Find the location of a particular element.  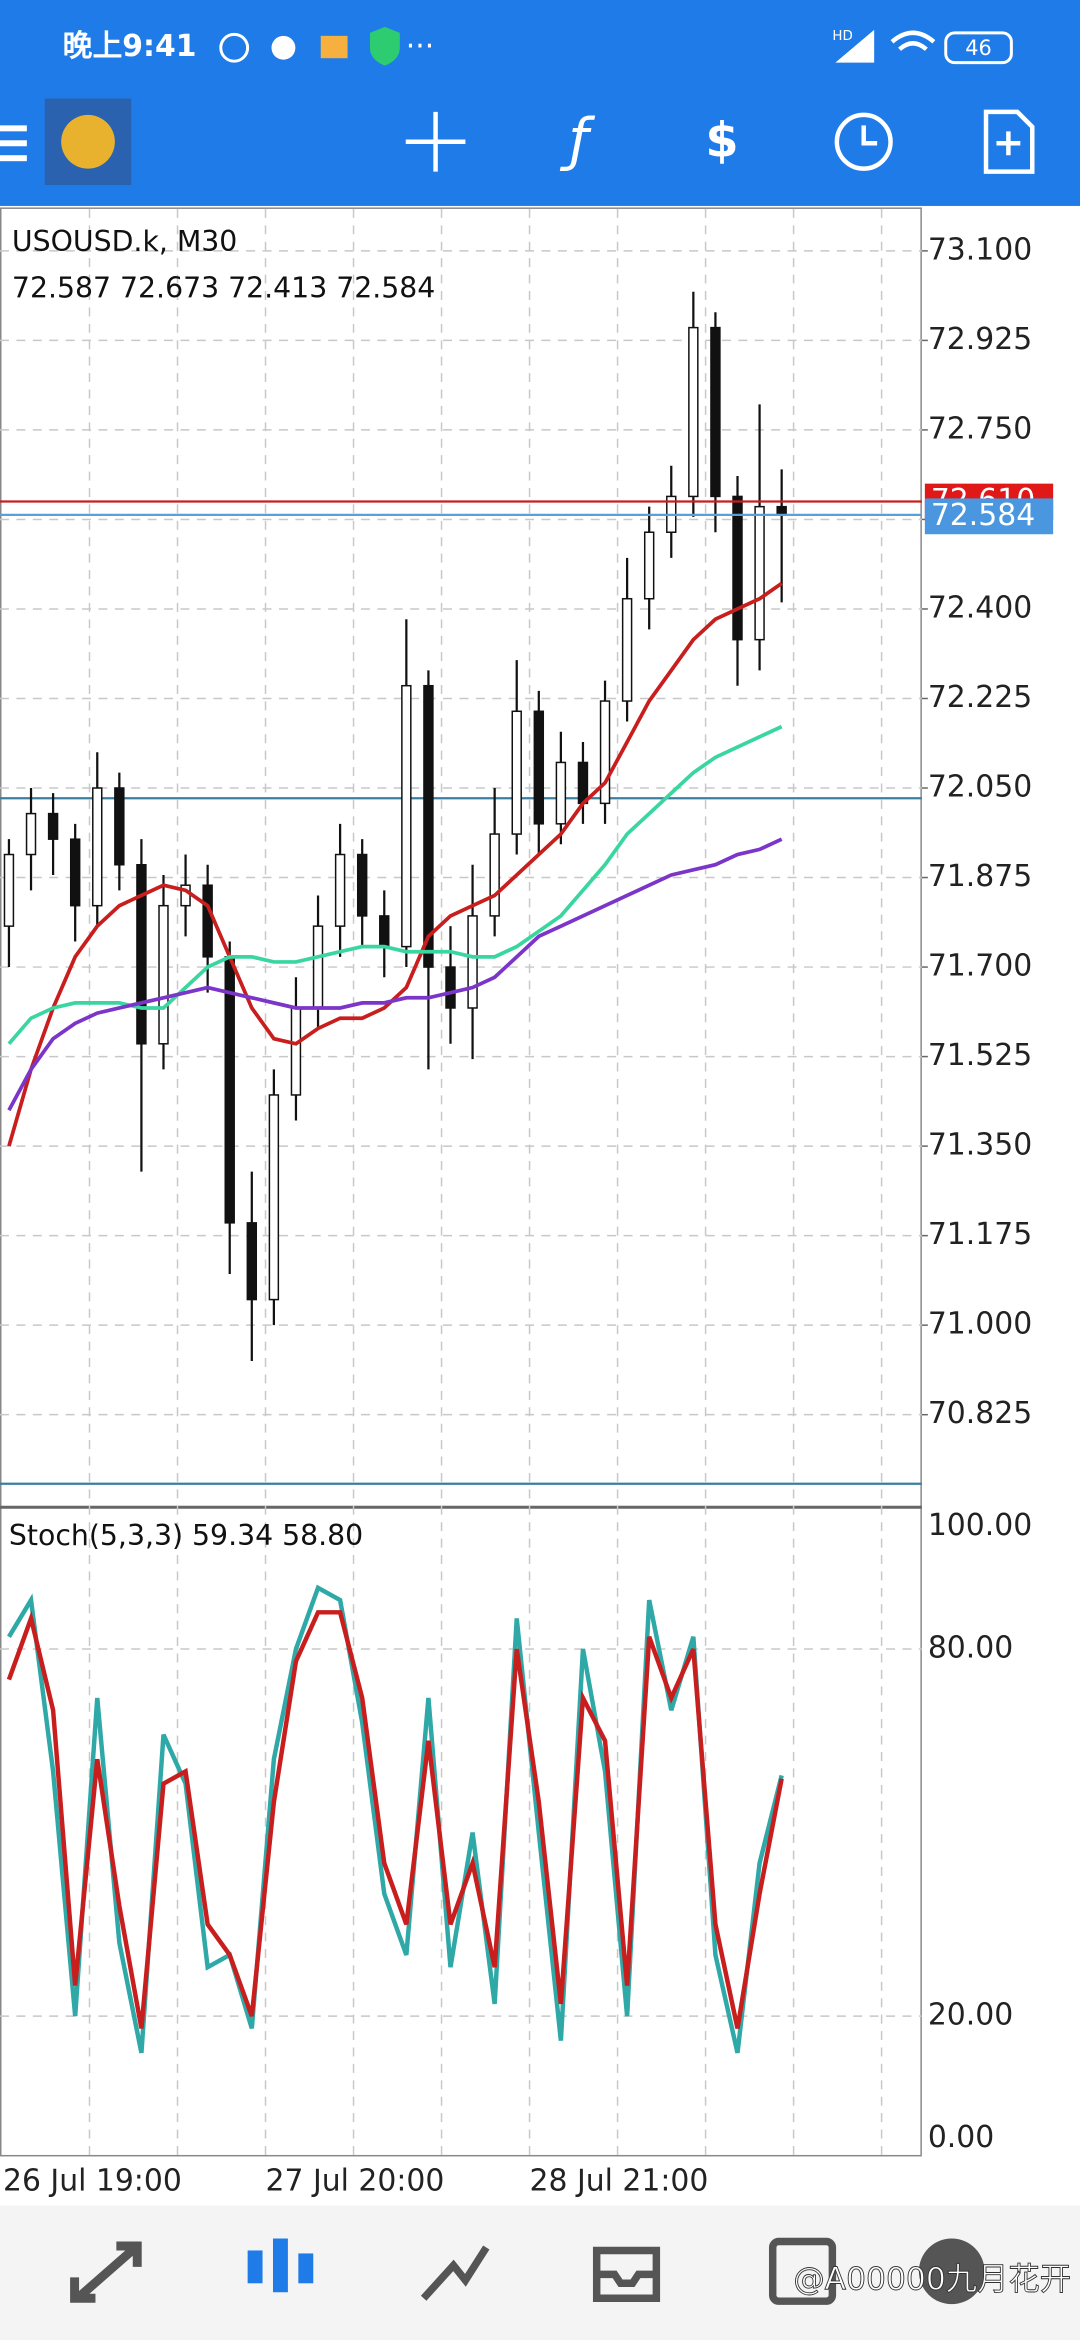

battery-icon is located at coordinates (978, 48).